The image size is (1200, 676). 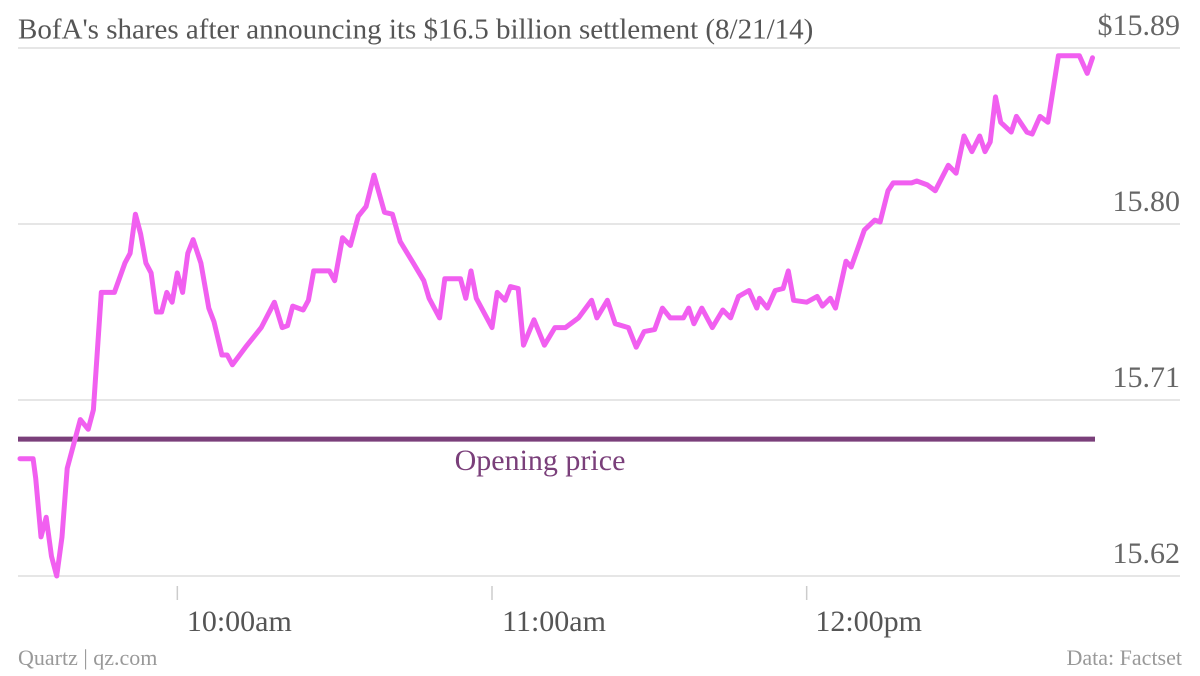 I want to click on y-tick-label: 15.71, so click(x=1147, y=377).